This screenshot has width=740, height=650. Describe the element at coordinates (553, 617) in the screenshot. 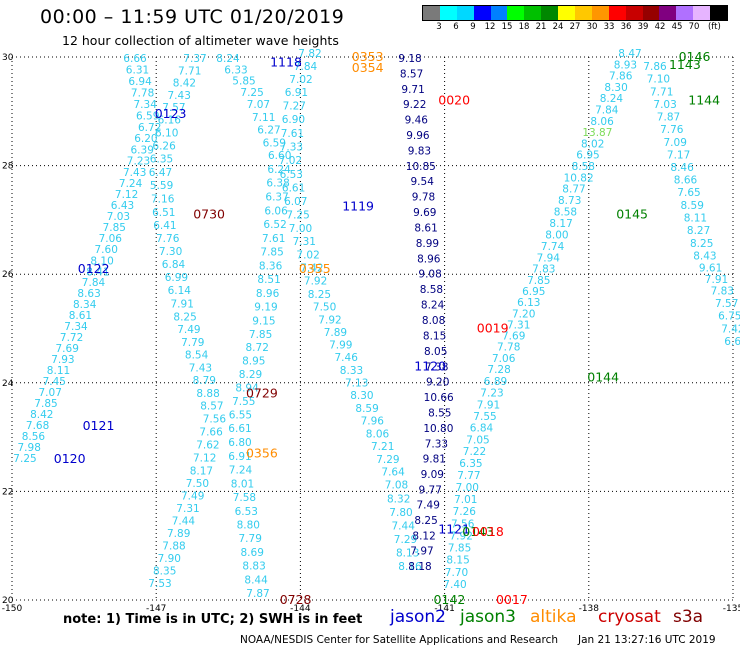

I see `legend-altika: altika` at that location.